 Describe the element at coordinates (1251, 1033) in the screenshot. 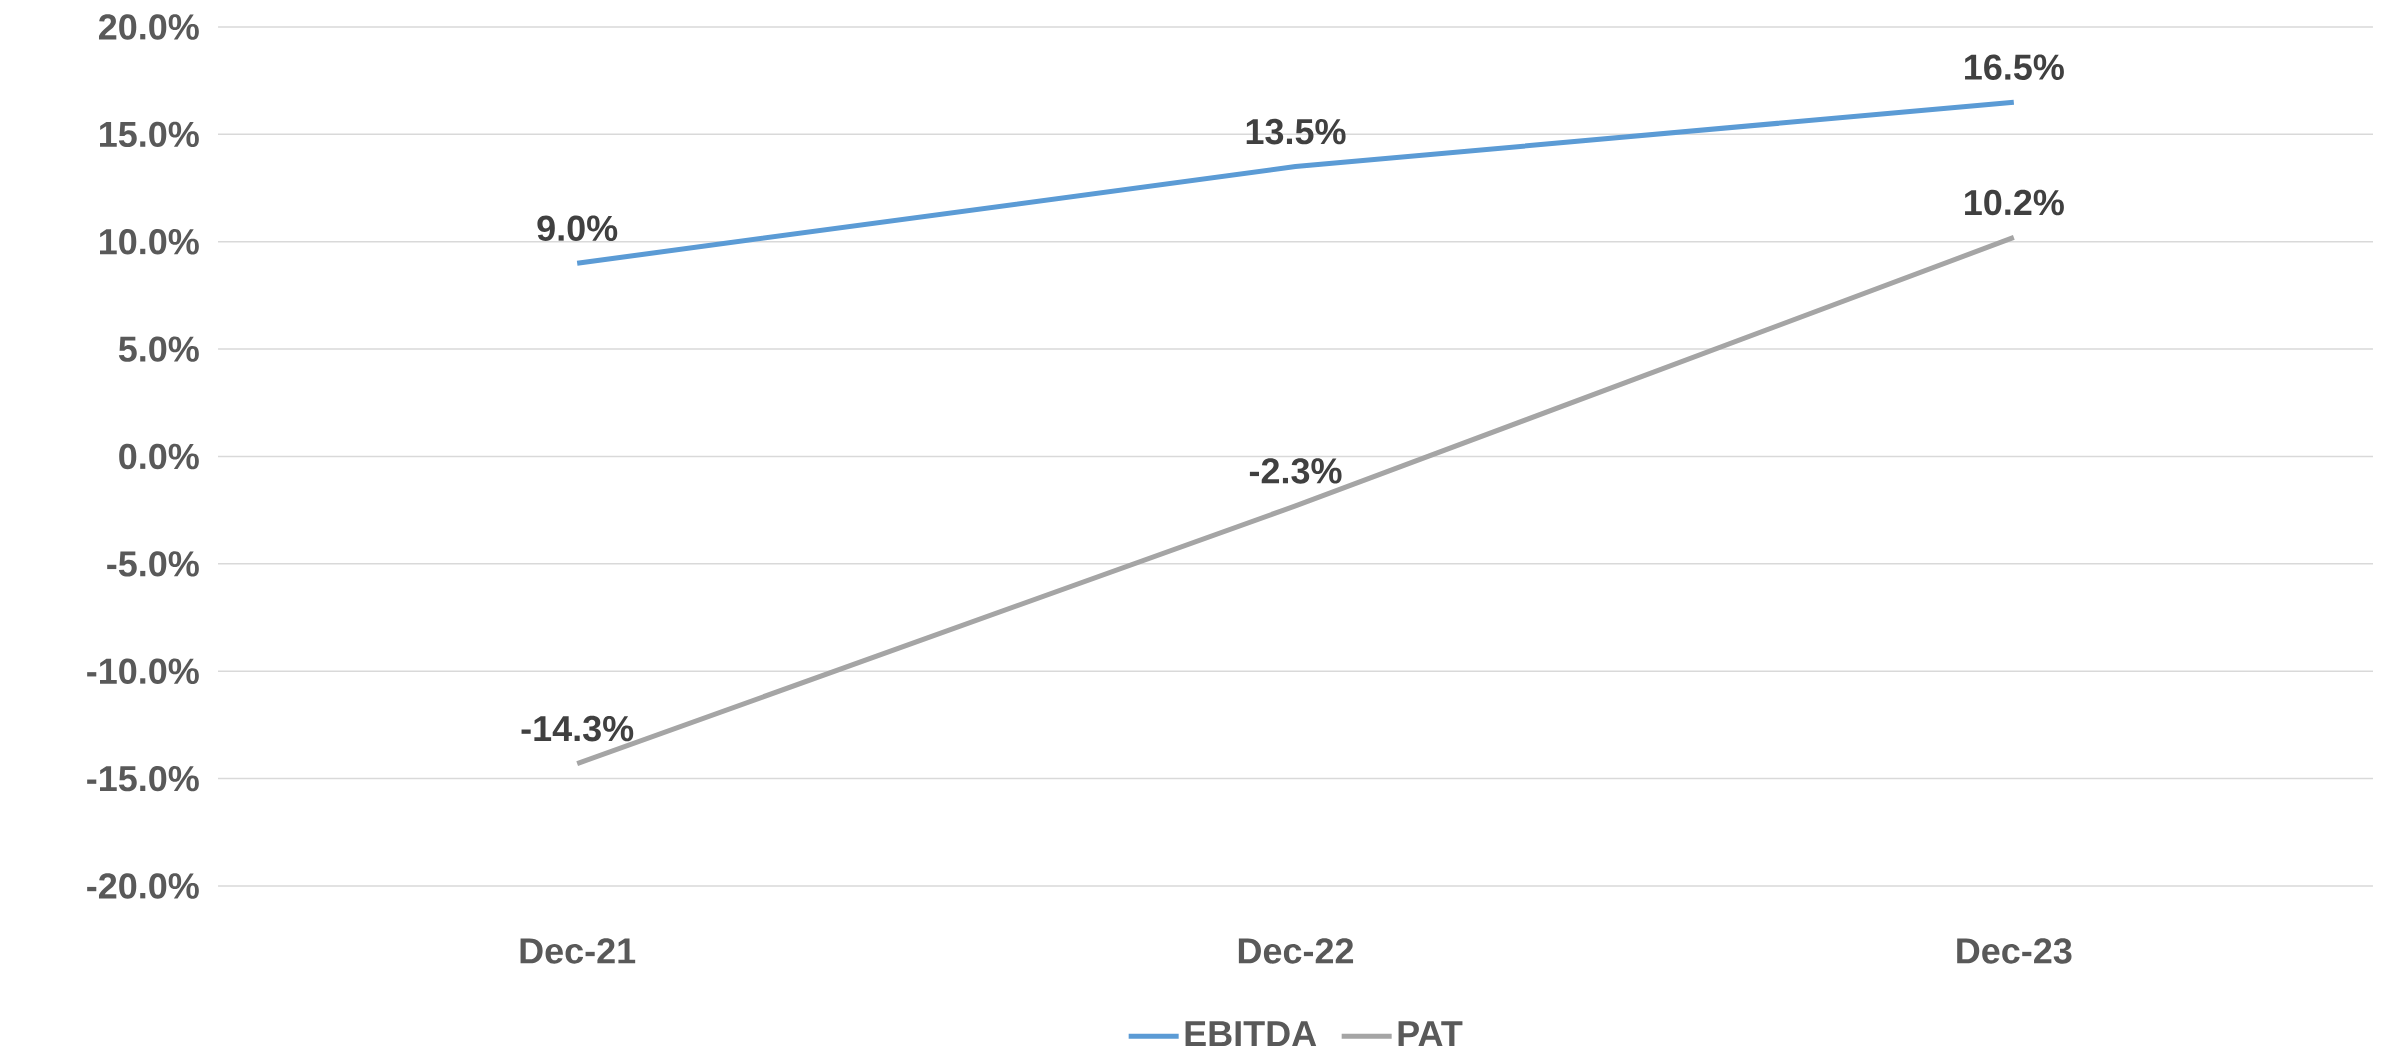

I see `legend-label: EBITDA` at that location.